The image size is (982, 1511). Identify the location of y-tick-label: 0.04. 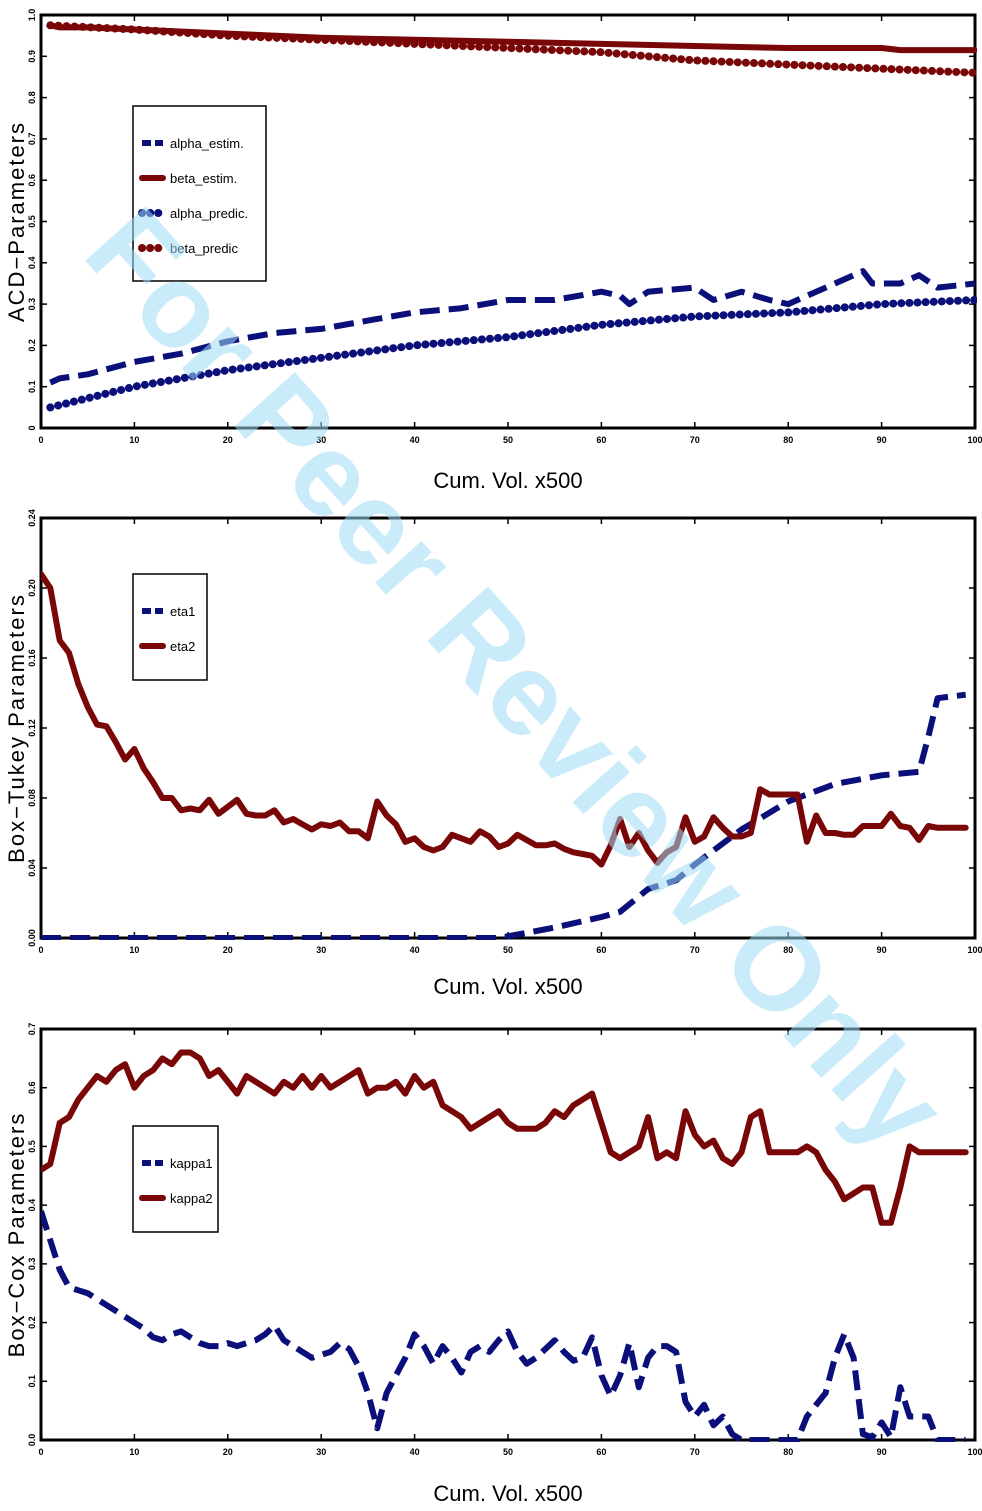
(32, 868).